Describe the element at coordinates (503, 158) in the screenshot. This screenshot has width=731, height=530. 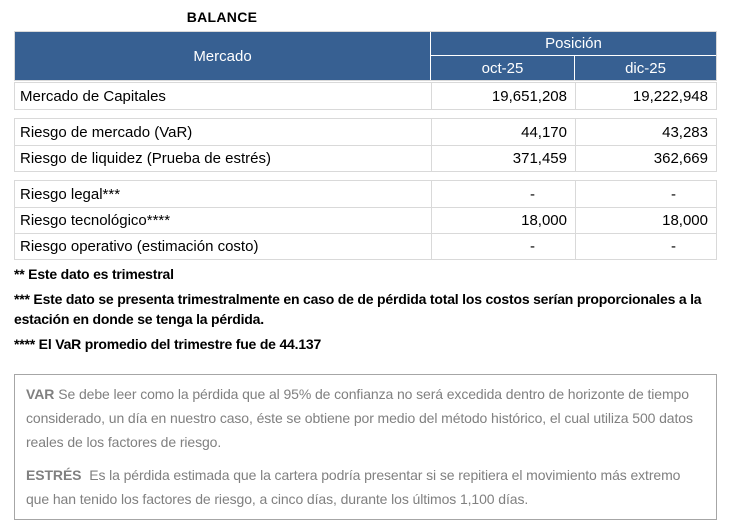
I see `cell-oct-25: 371,459` at that location.